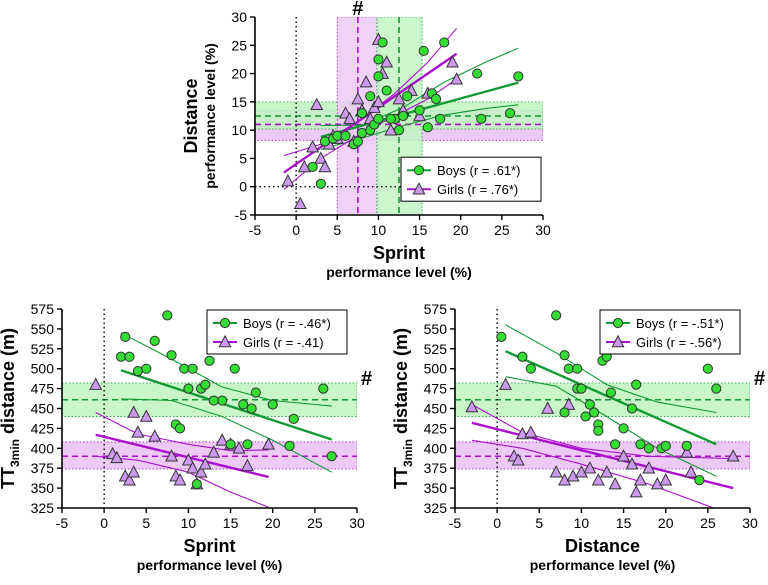 This screenshot has height=585, width=768. Describe the element at coordinates (680, 323) in the screenshot. I see `legend-boys-label: Boys (r = -.51*)` at that location.